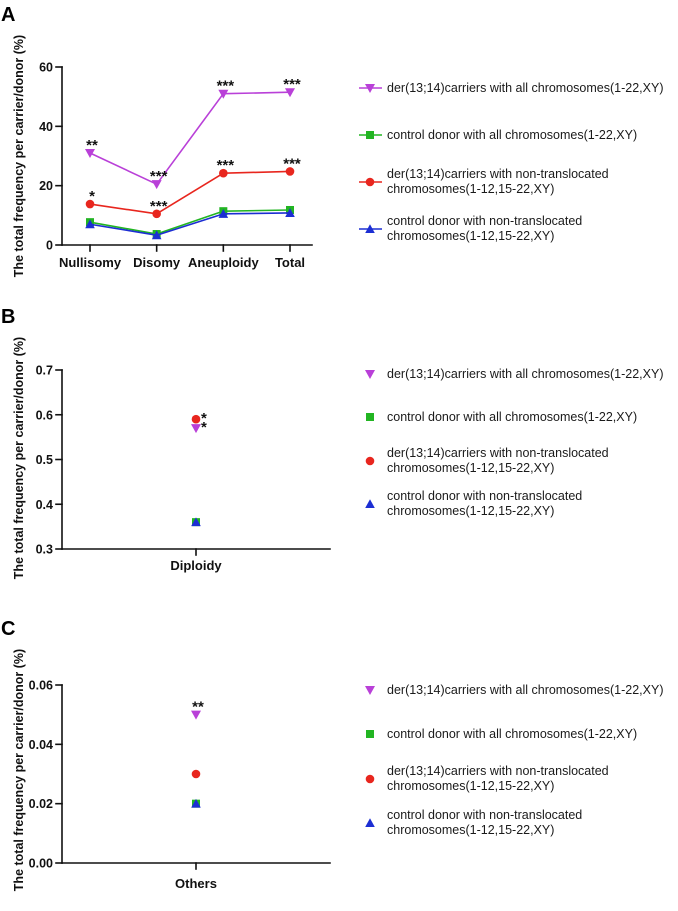 This screenshot has width=678, height=911. What do you see at coordinates (196, 883) in the screenshot?
I see `x-tick-label: Others` at bounding box center [196, 883].